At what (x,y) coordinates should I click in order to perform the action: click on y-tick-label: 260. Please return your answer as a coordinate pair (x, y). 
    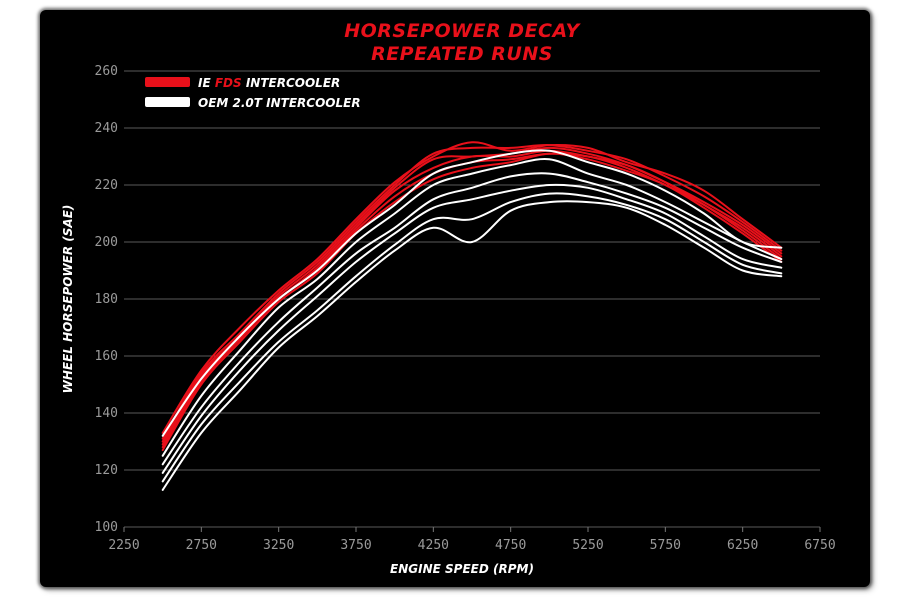
    Looking at the image, I should click on (106, 71).